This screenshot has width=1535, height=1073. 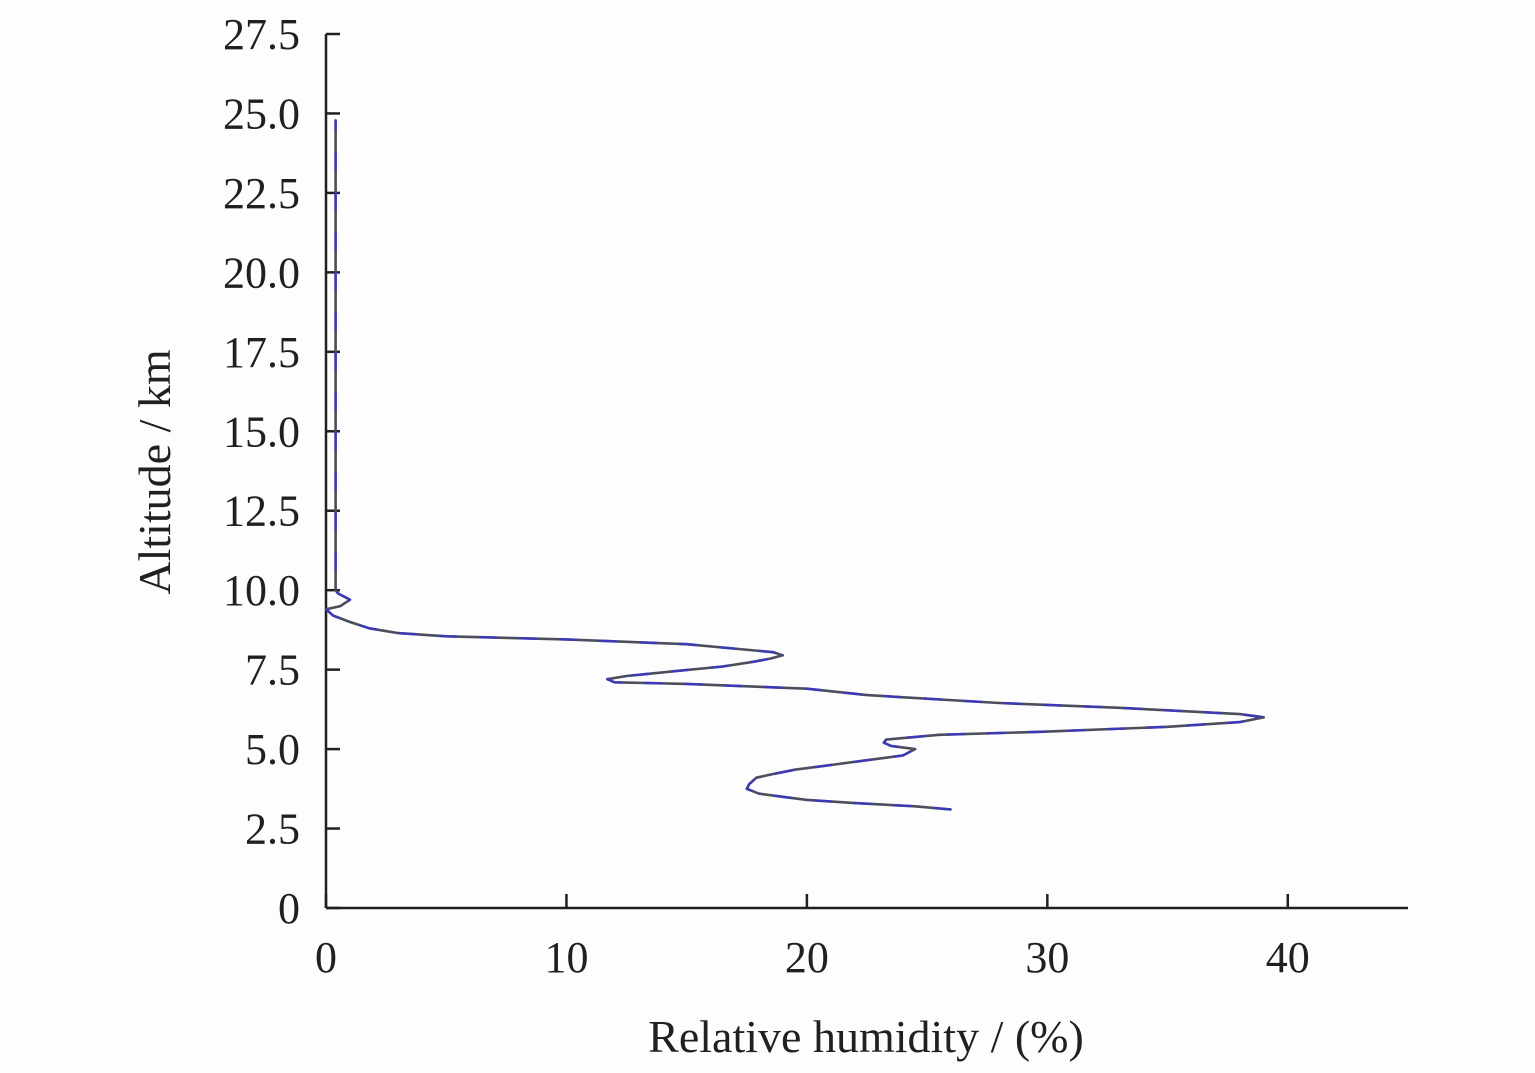 I want to click on y-tick-label: 7.5, so click(x=272, y=670).